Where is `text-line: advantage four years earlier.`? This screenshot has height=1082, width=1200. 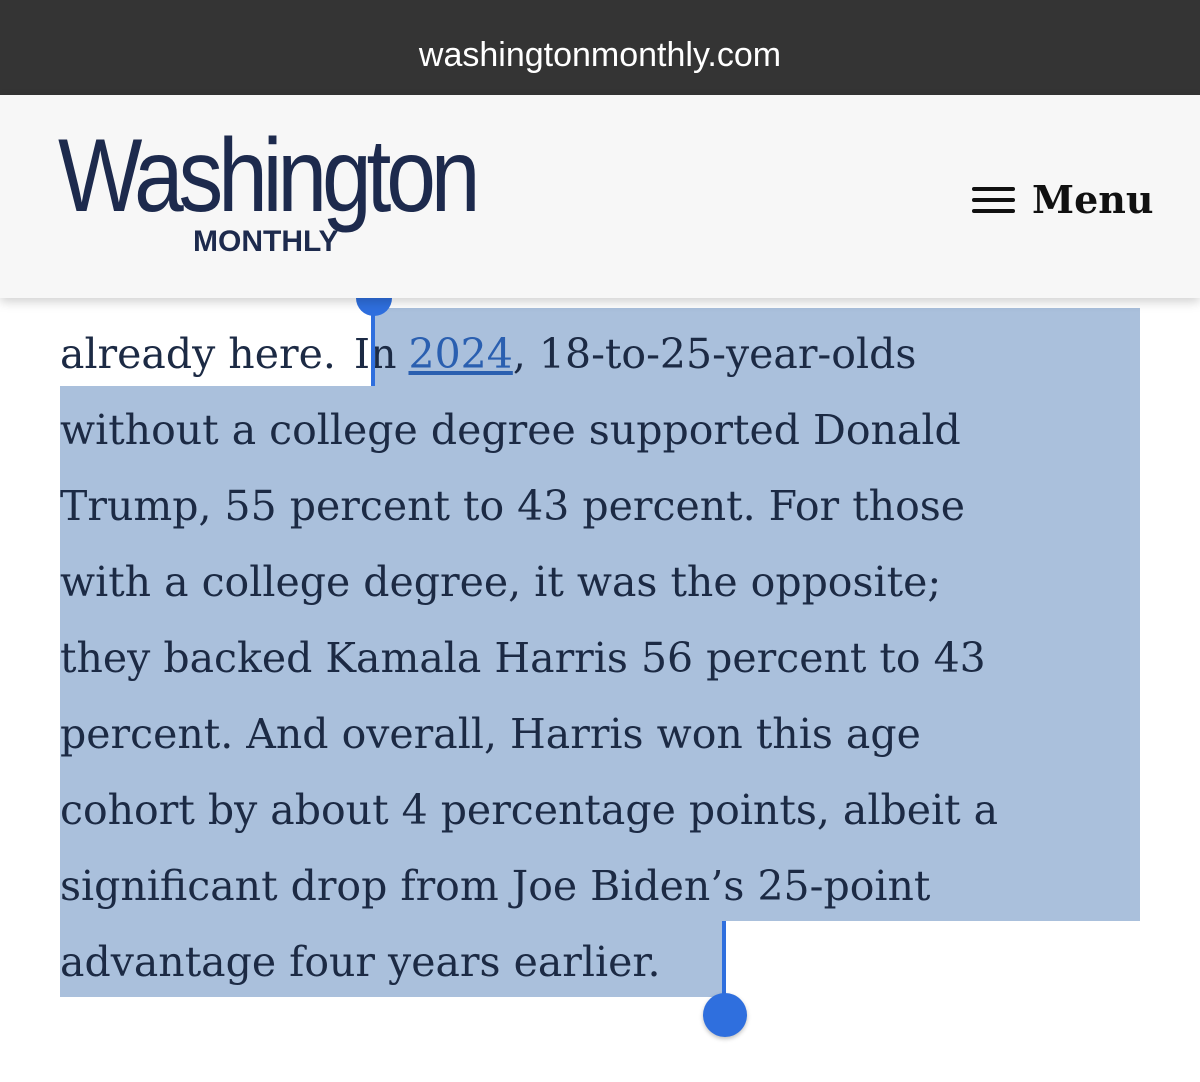
text-line: advantage four years earlier. is located at coordinates (360, 962).